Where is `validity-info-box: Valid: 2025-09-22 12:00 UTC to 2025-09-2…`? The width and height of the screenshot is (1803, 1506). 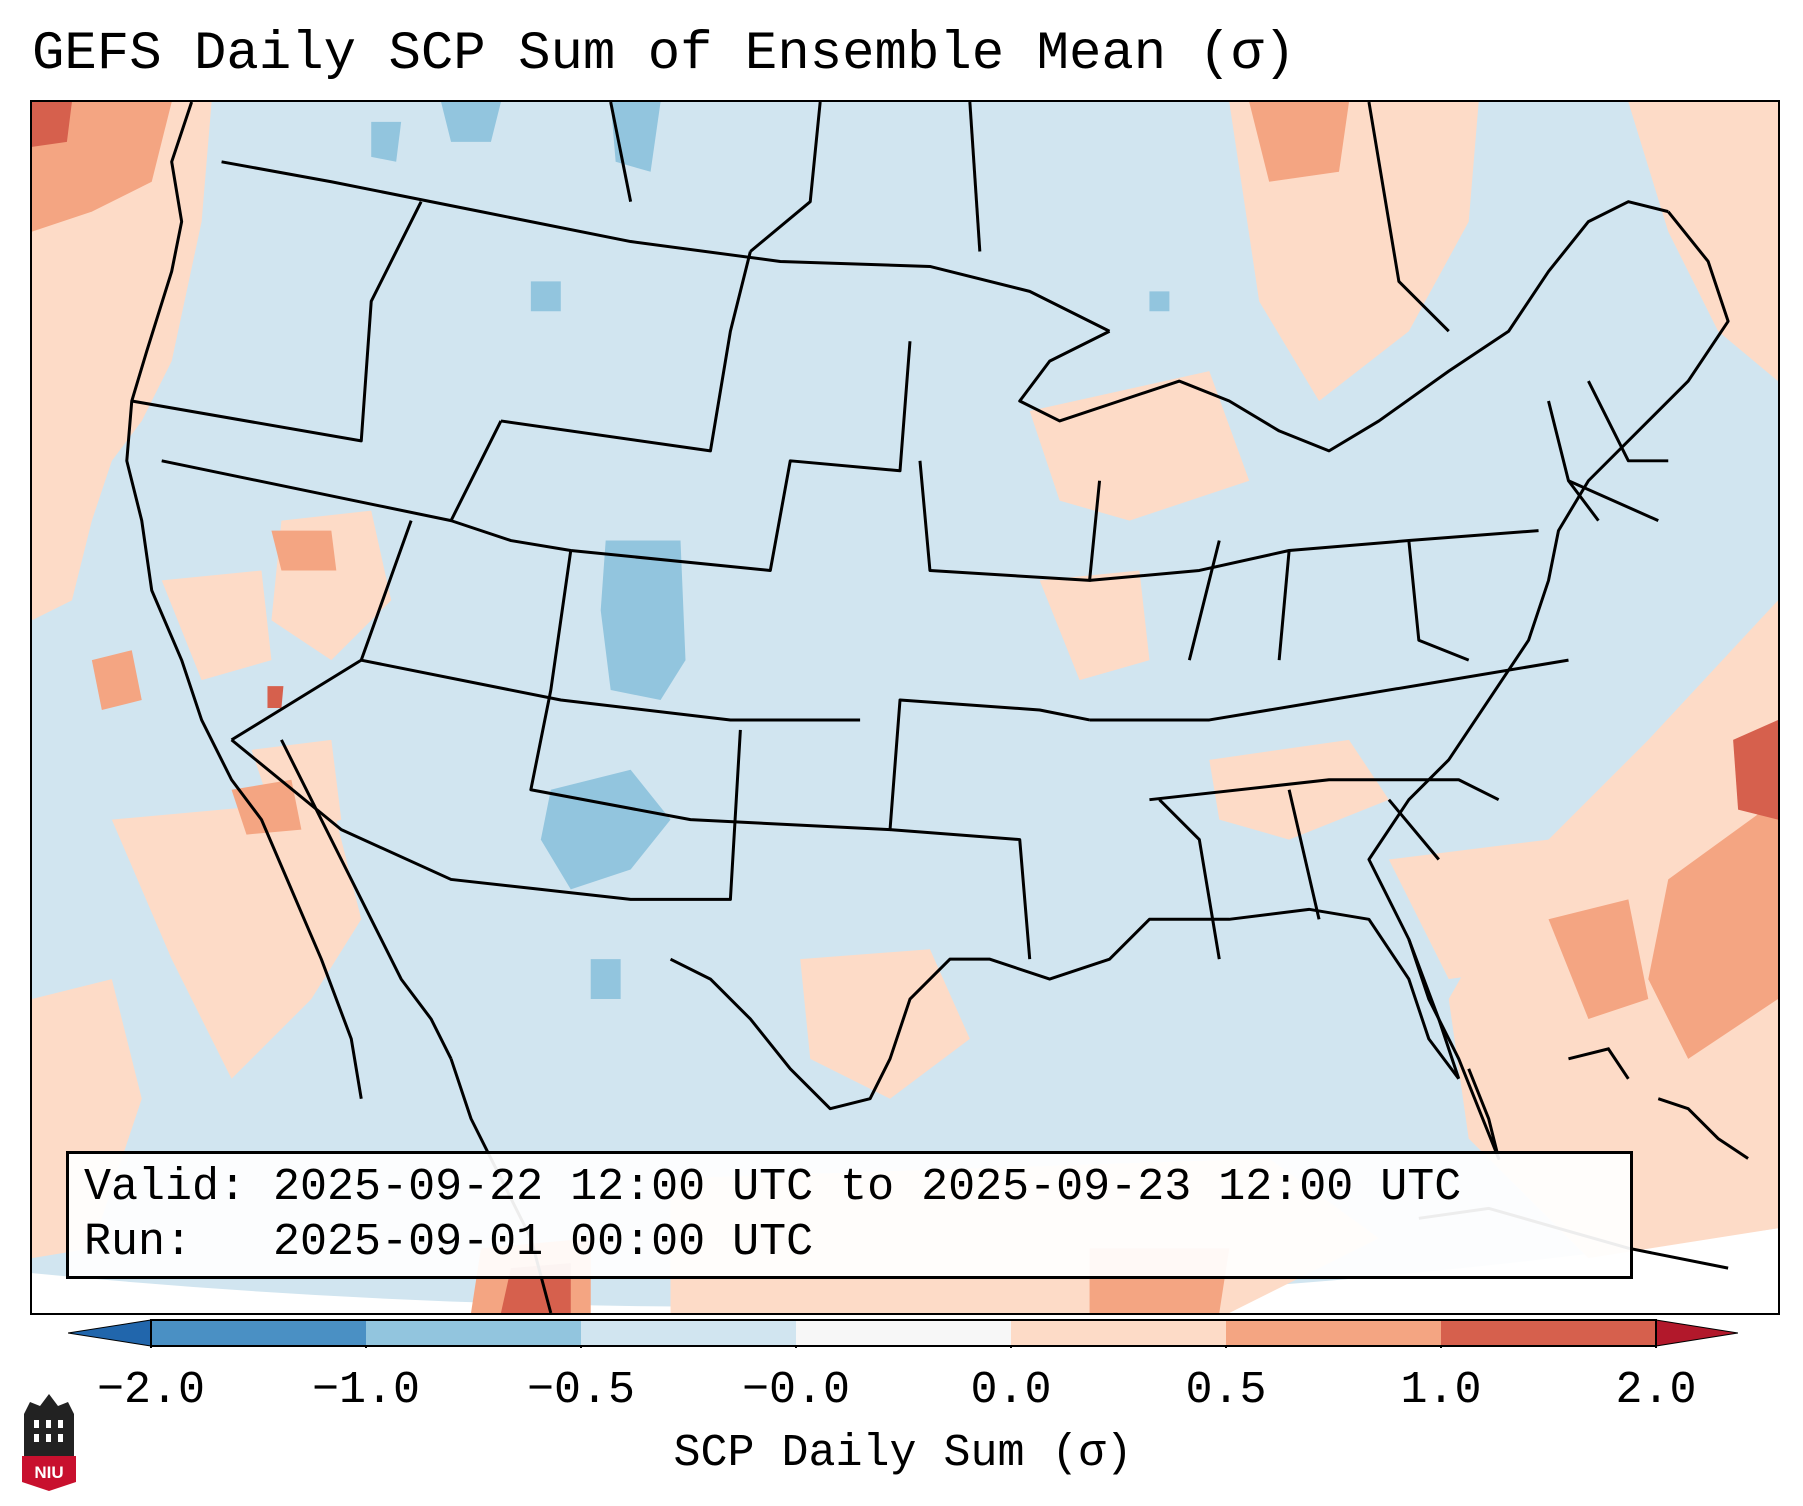
validity-info-box: Valid: 2025-09-22 12:00 UTC to 2025-09-2… is located at coordinates (849, 1215).